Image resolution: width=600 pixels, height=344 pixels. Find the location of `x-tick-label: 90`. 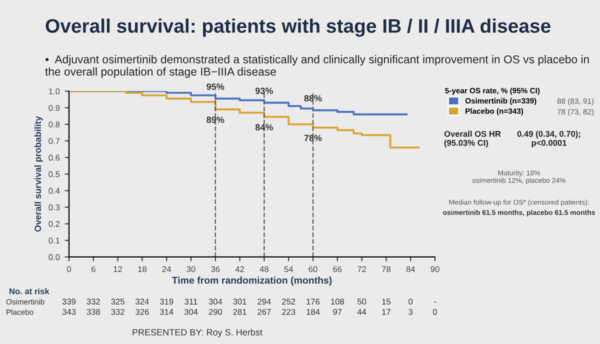

x-tick-label: 90 is located at coordinates (435, 269).